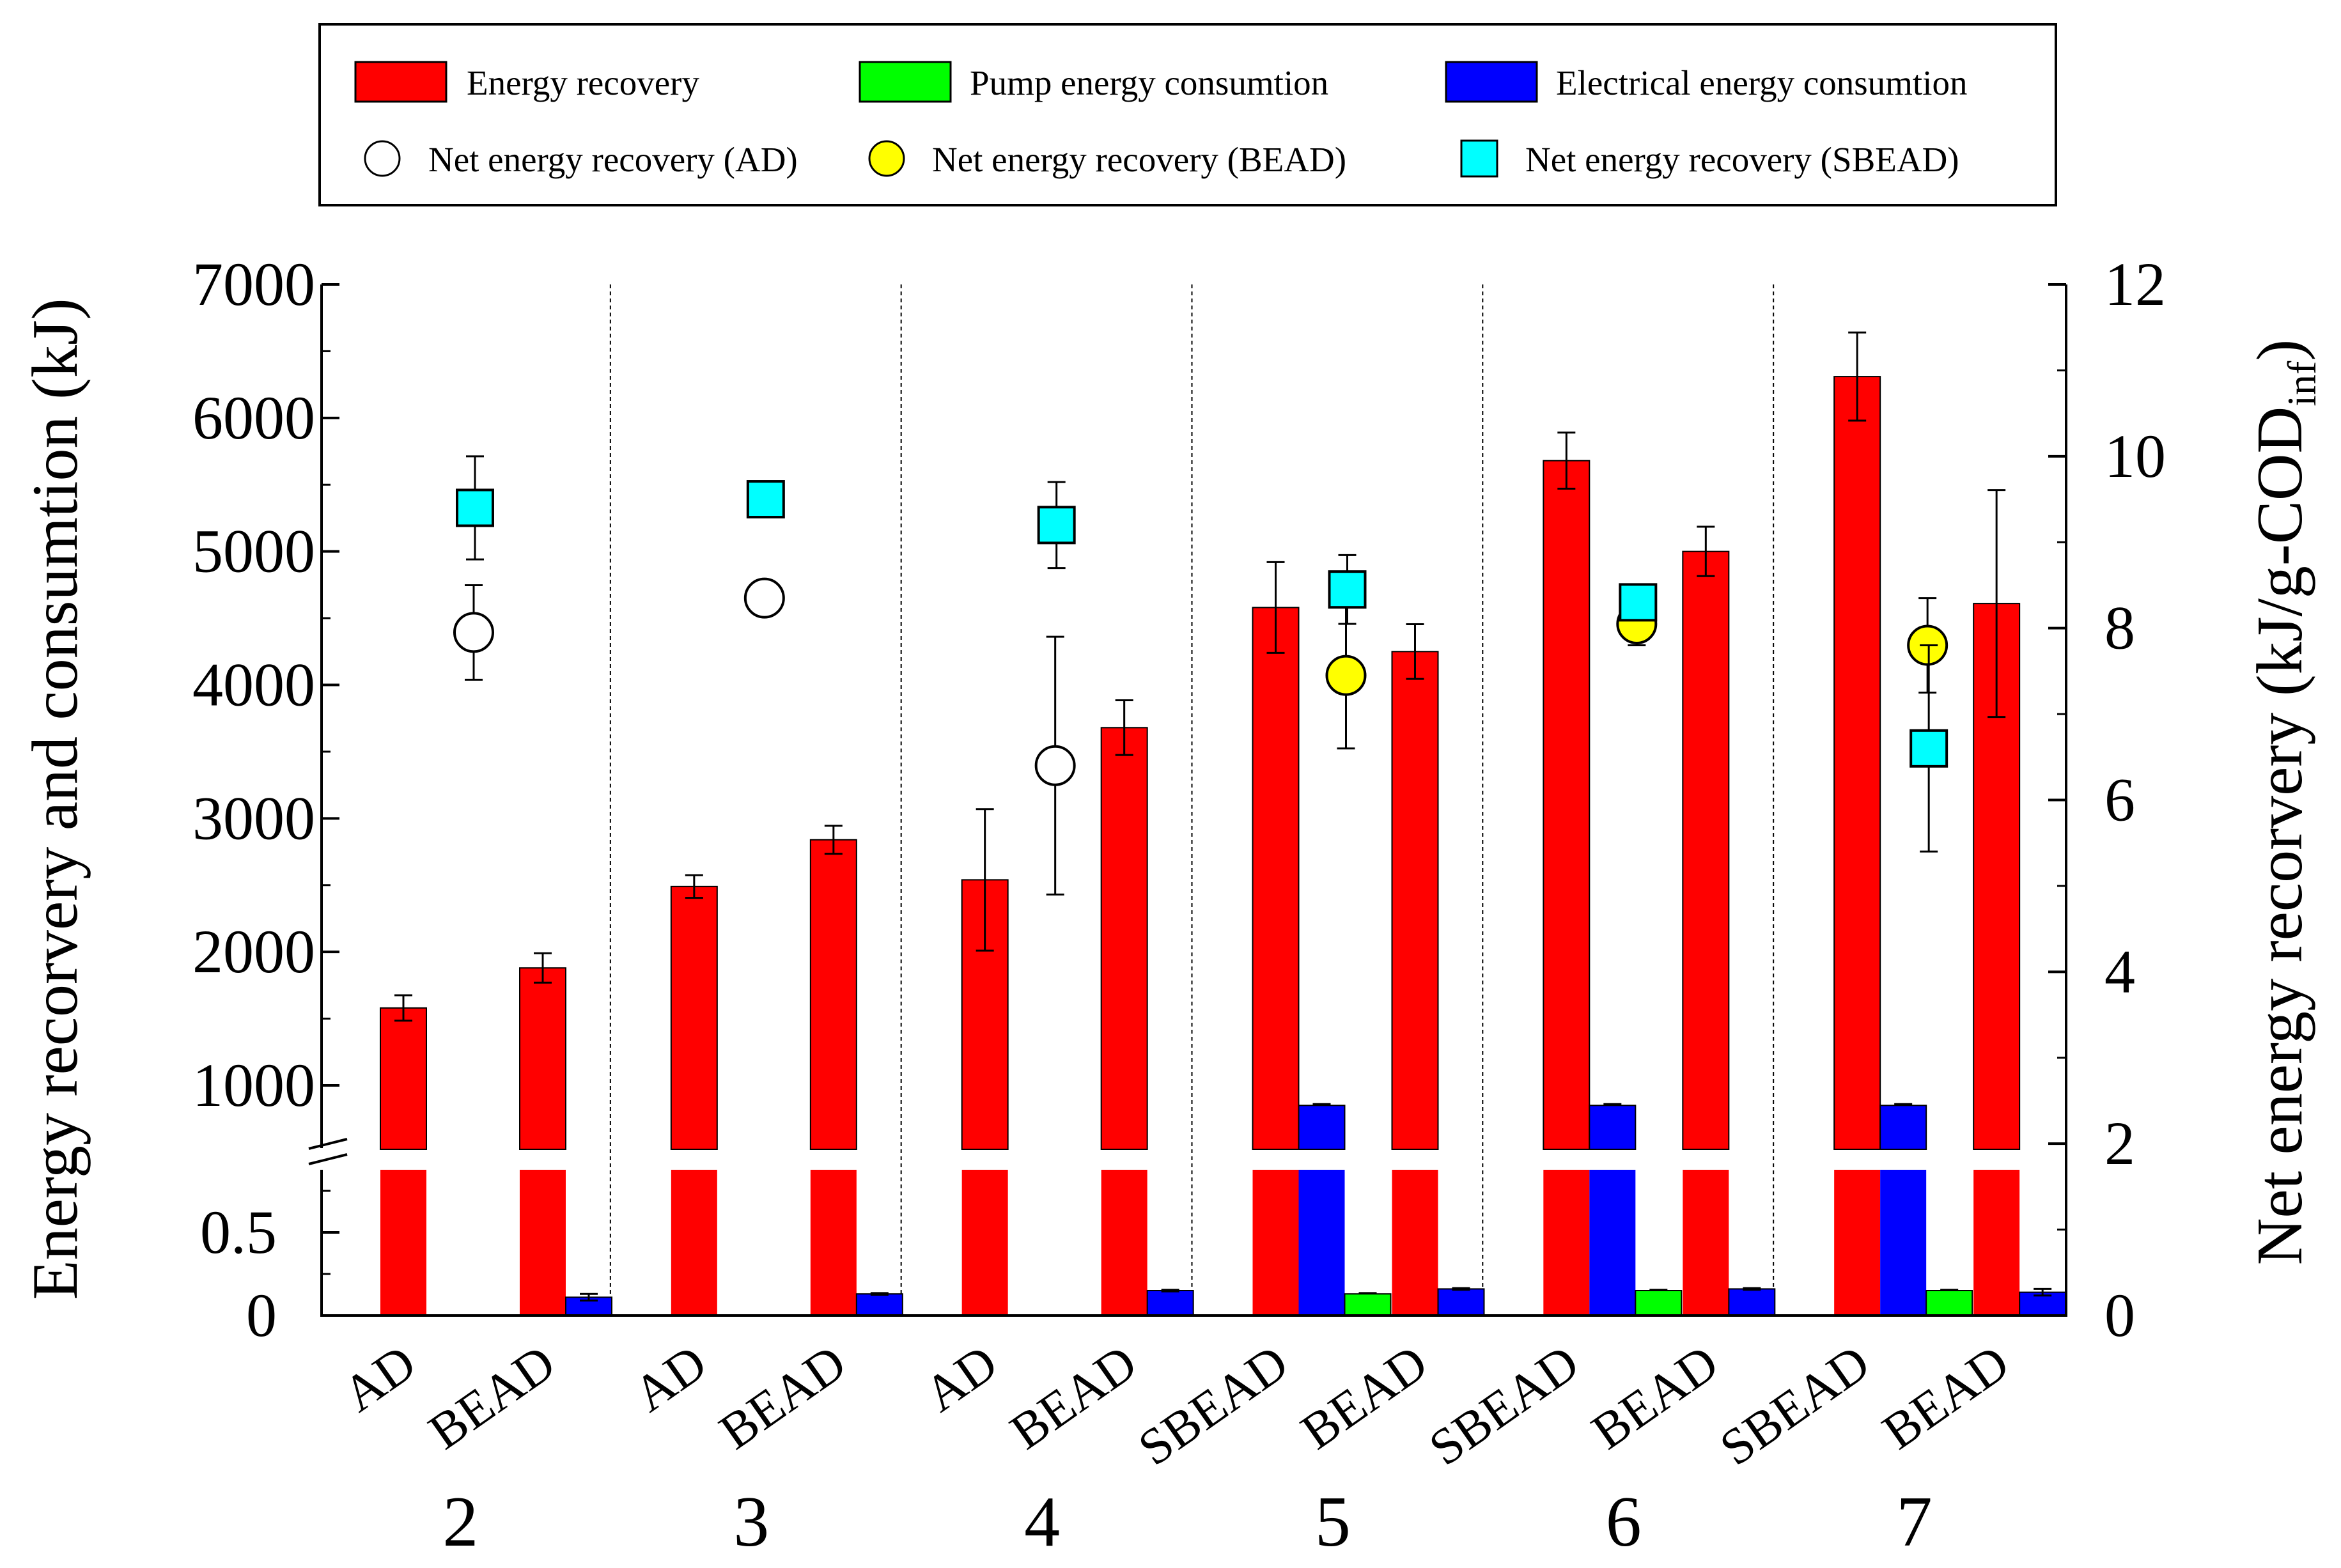 This screenshot has height=1568, width=2341. I want to click on energy-recovery-bar-lower-5-sbead, so click(1276, 1243).